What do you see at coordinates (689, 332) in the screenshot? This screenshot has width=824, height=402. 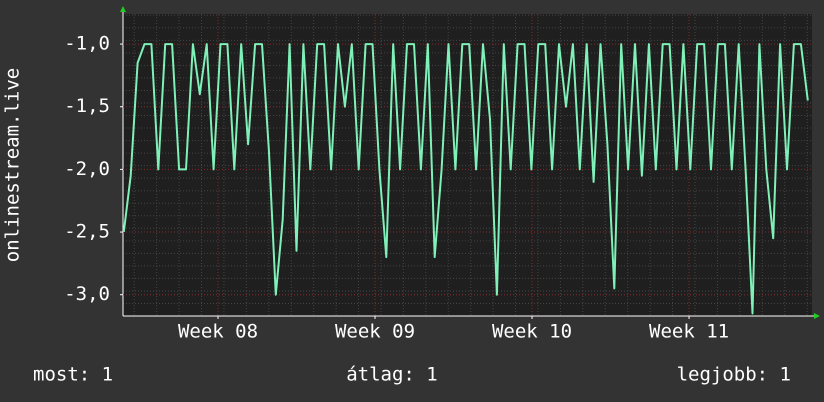 I see `x-tick-label: Week 11` at bounding box center [689, 332].